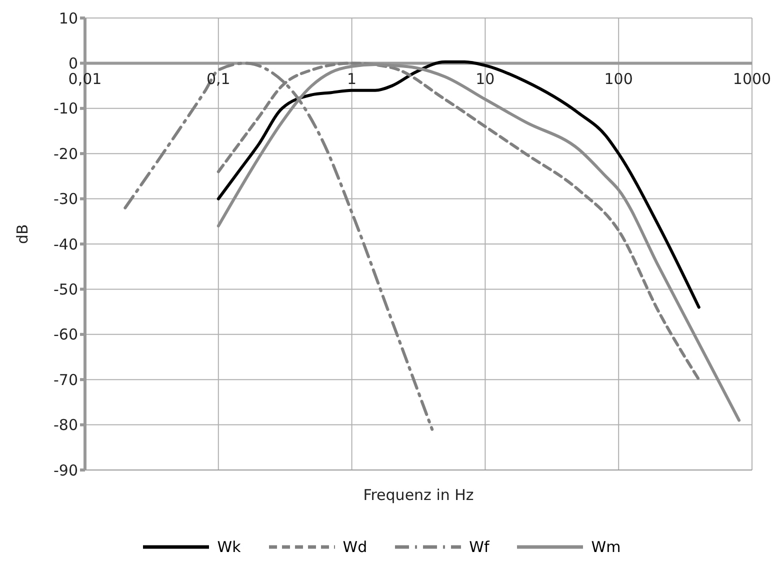 This screenshot has height=566, width=780. Describe the element at coordinates (485, 79) in the screenshot. I see `x-tick-label: 10` at that location.